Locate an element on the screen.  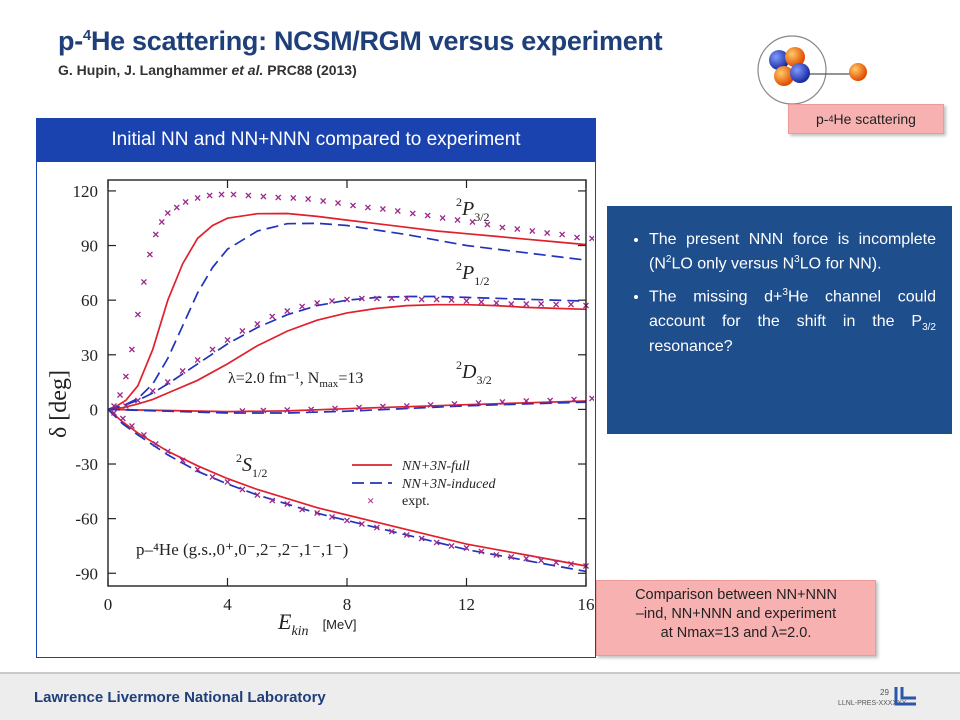
curve-s1-2-induced is located at coordinates (347, 490).